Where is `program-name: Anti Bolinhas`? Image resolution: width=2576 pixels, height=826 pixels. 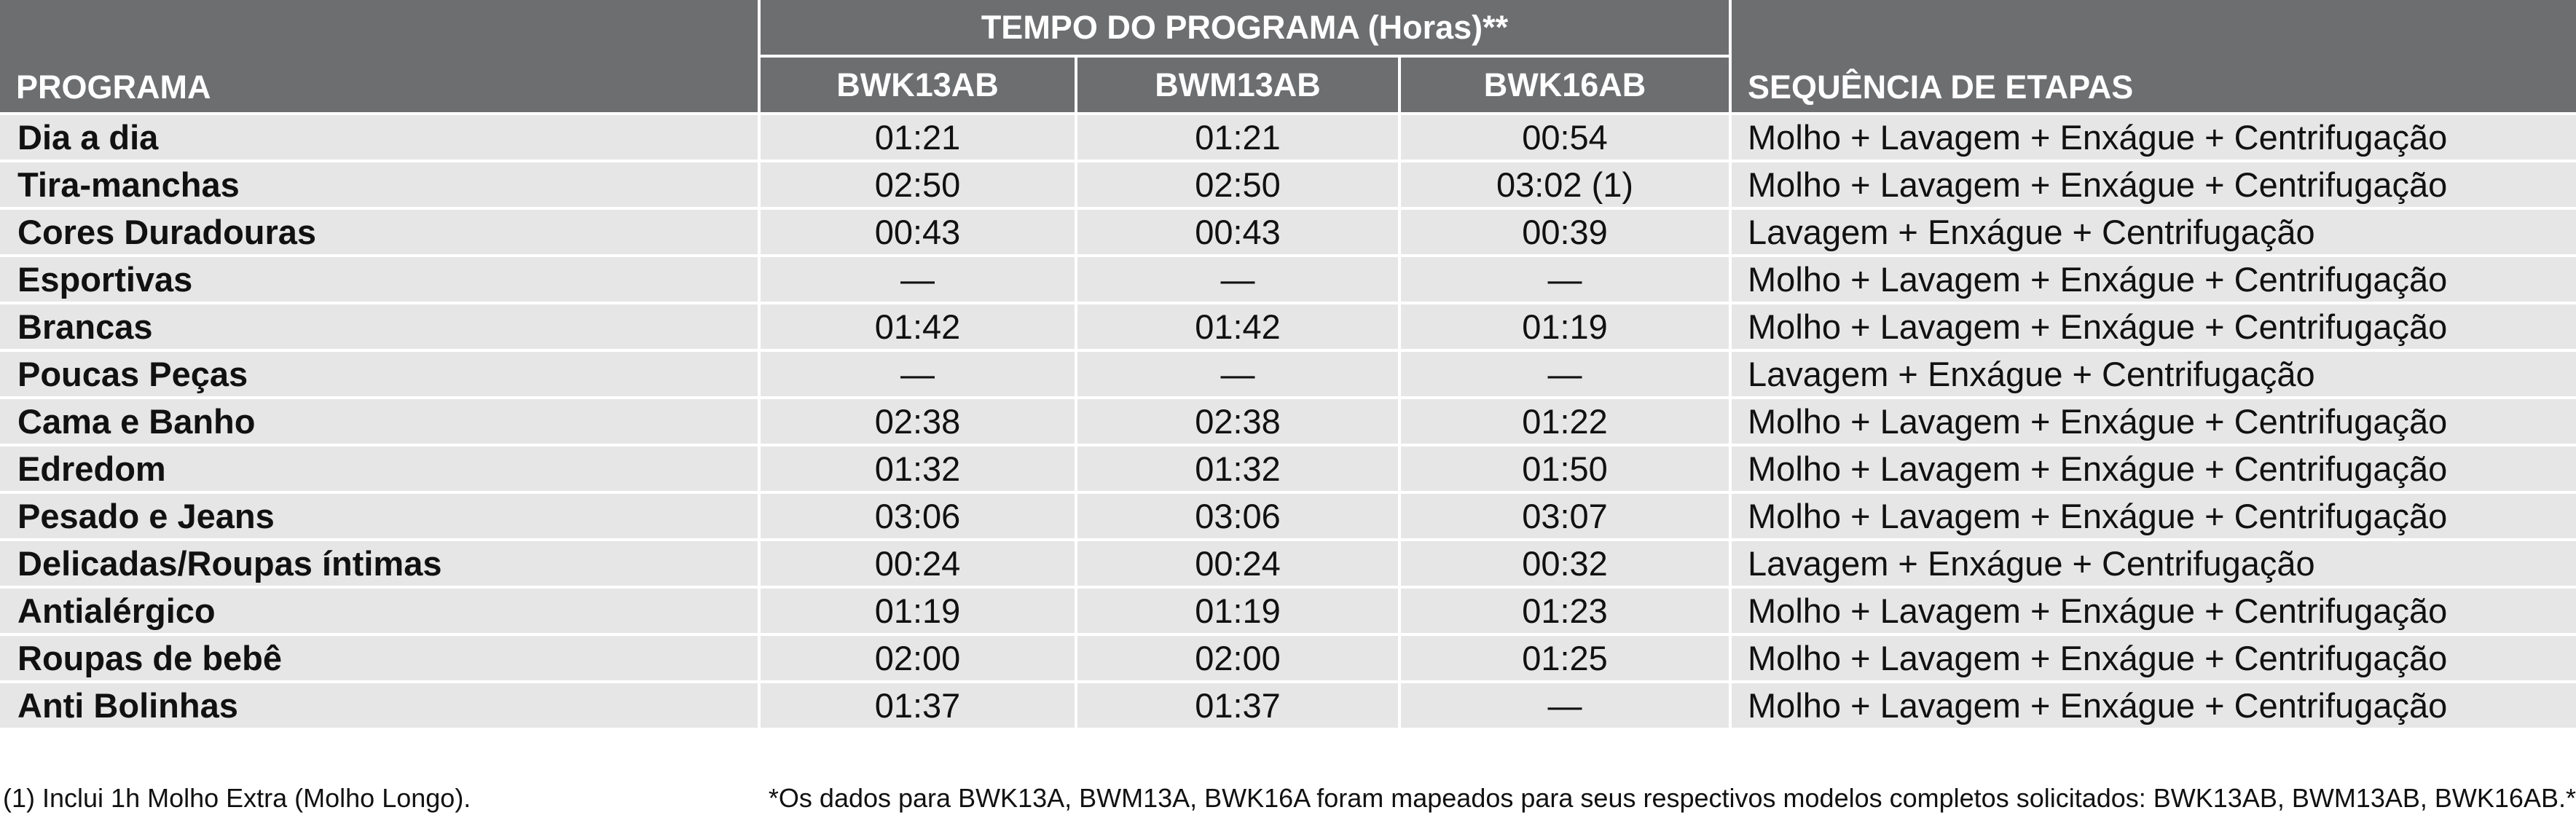
program-name: Anti Bolinhas is located at coordinates (380, 705).